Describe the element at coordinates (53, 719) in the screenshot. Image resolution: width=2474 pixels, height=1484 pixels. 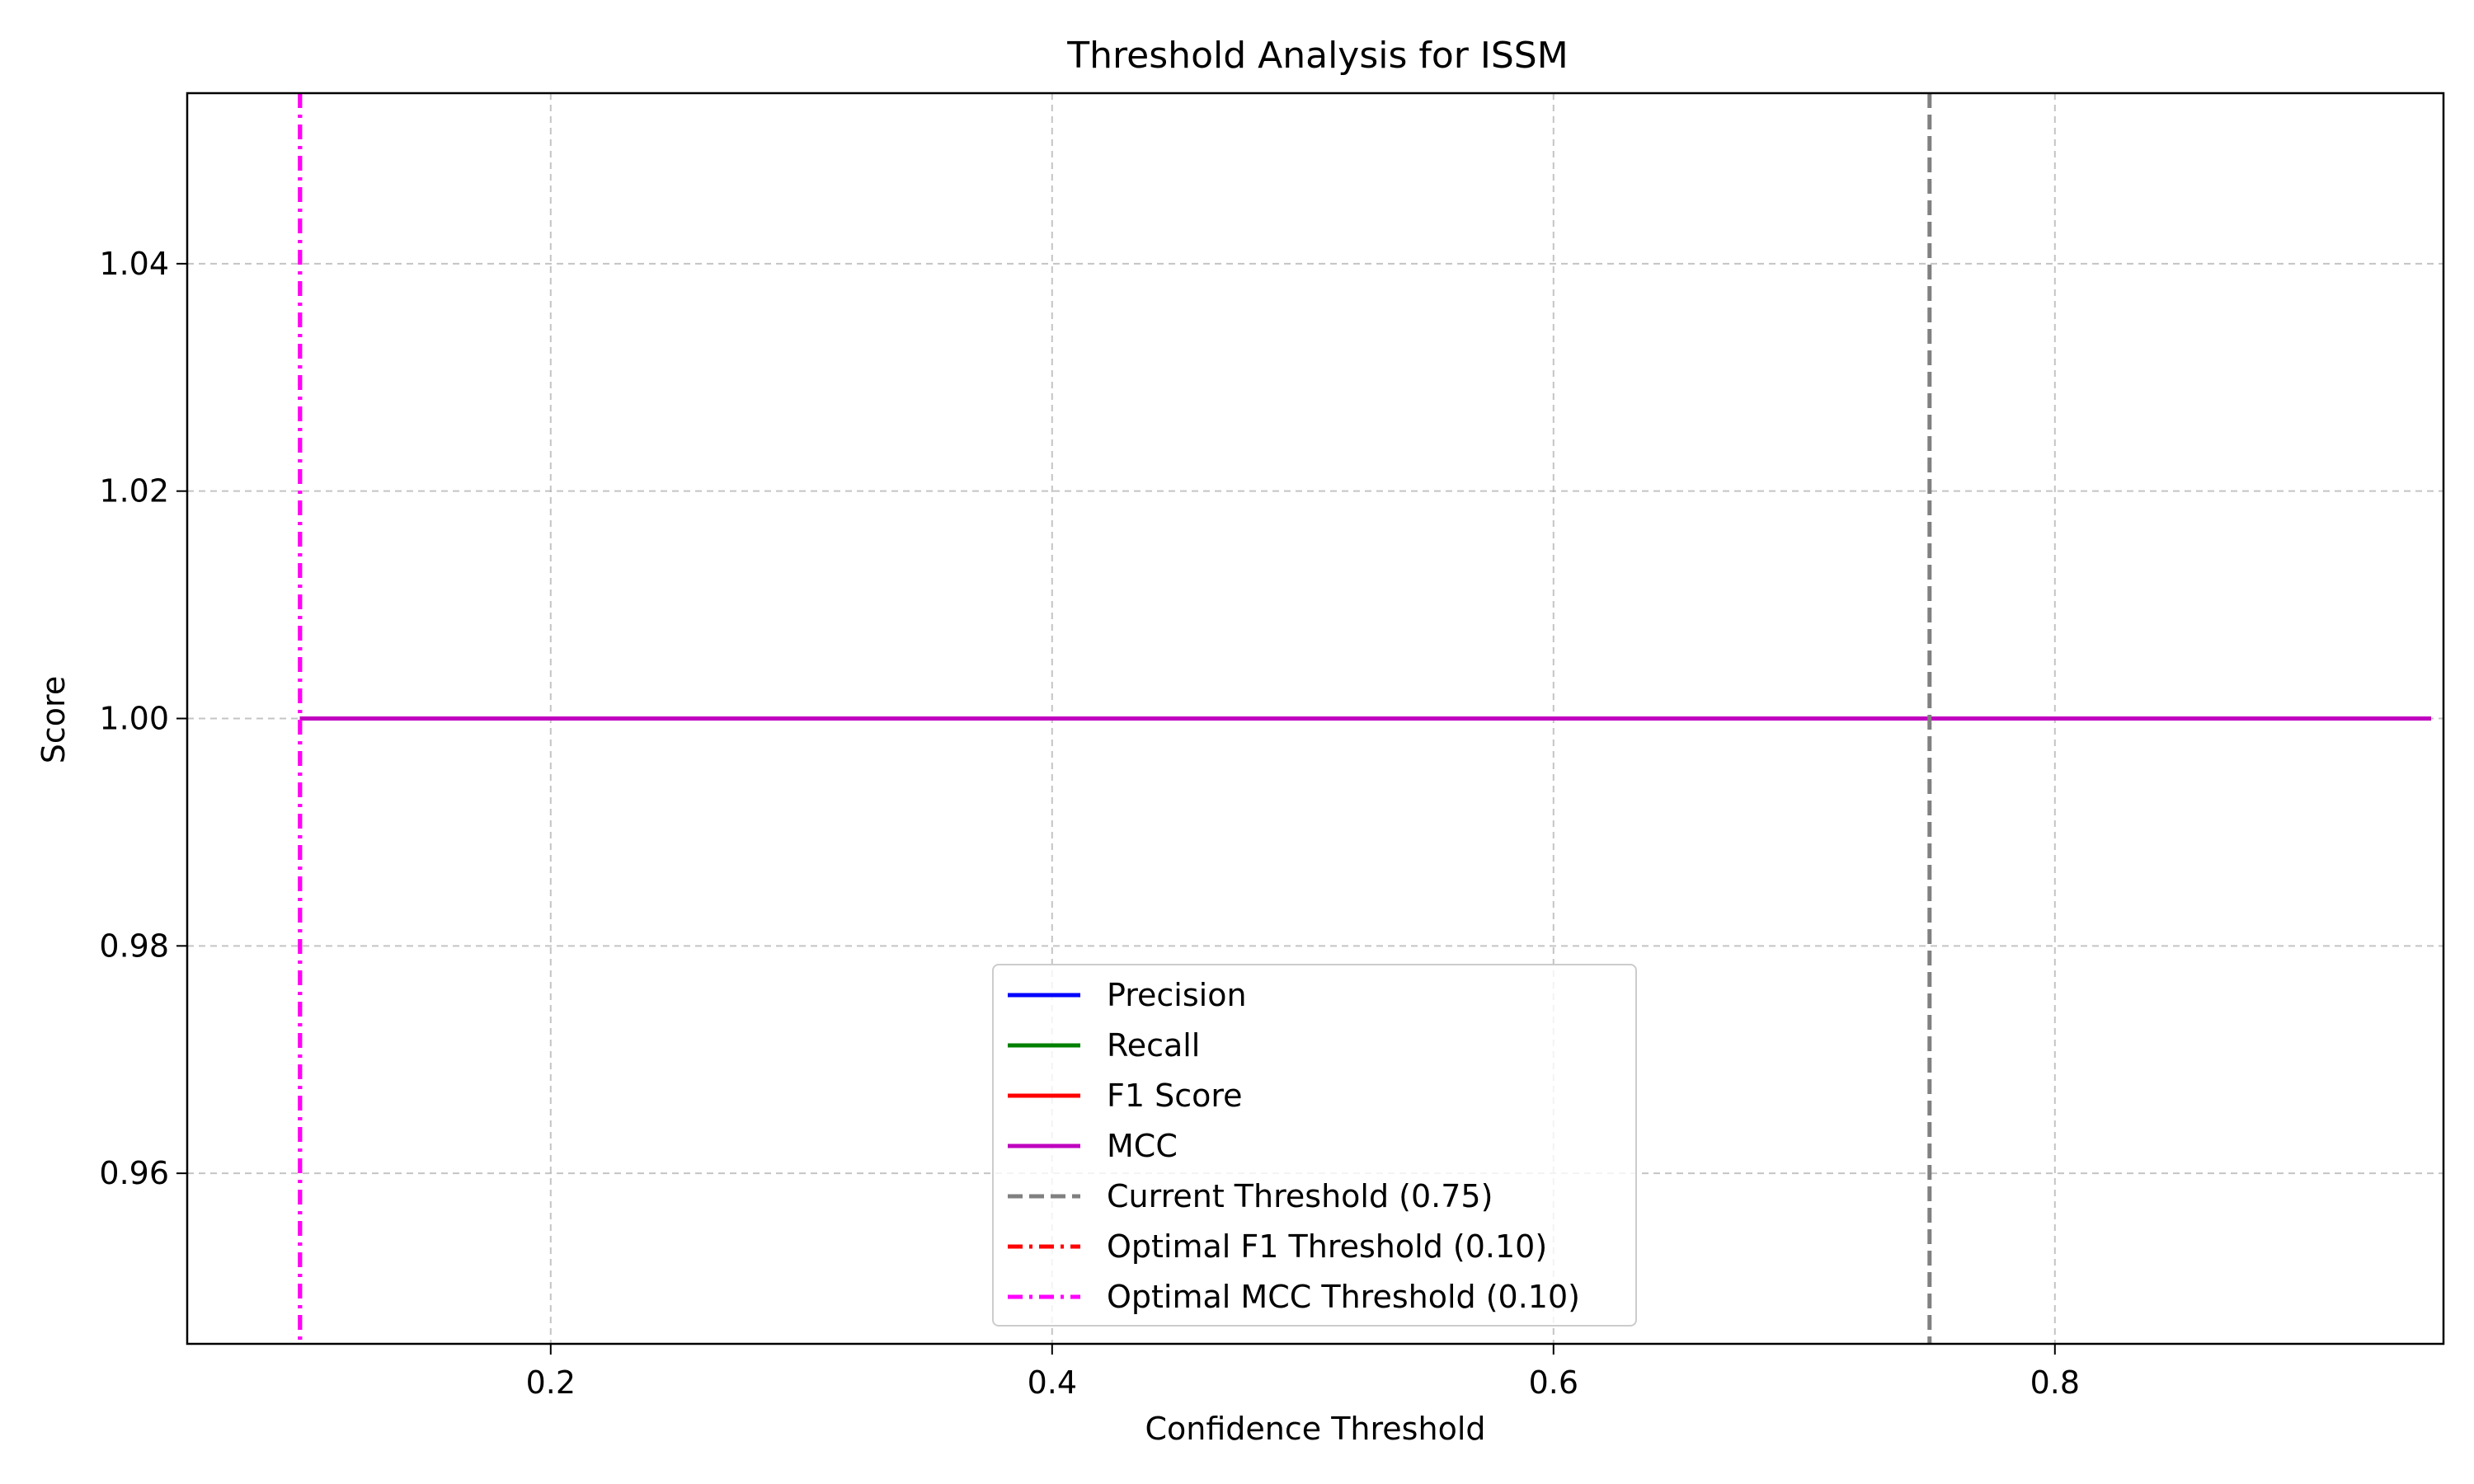
I see `y-axis-label: Score` at that location.